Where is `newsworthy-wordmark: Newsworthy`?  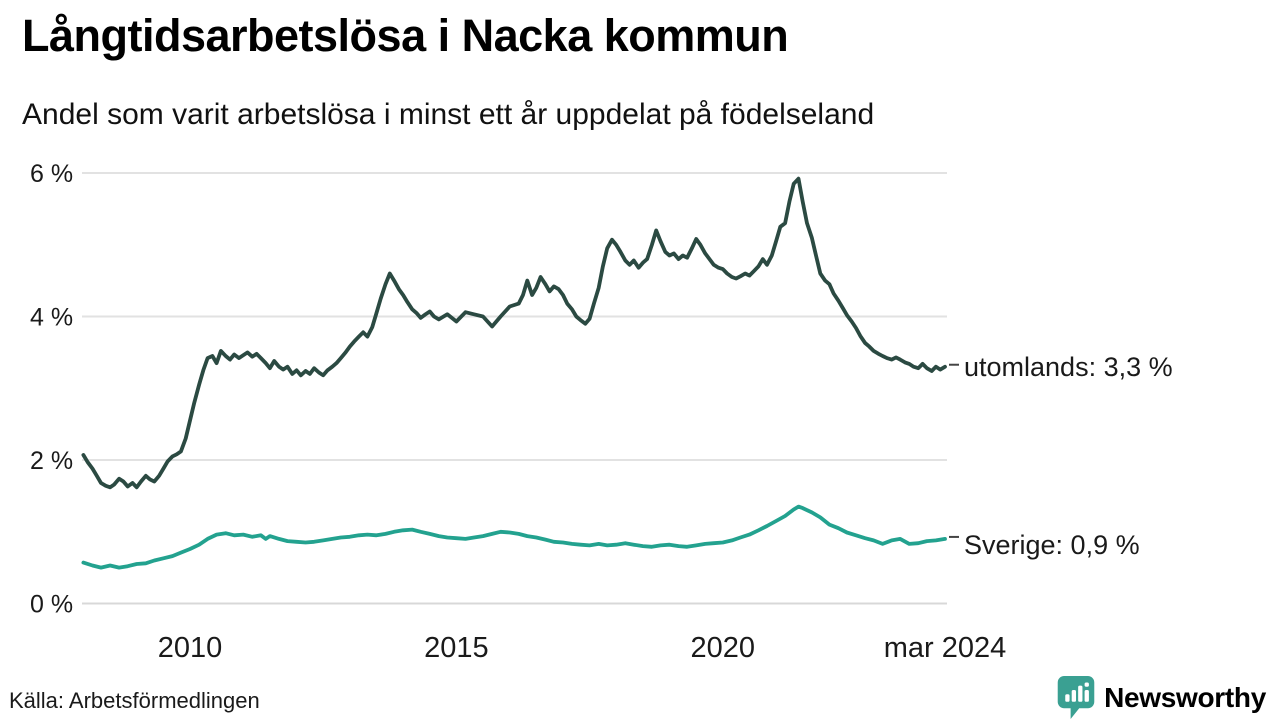 newsworthy-wordmark: Newsworthy is located at coordinates (1185, 697).